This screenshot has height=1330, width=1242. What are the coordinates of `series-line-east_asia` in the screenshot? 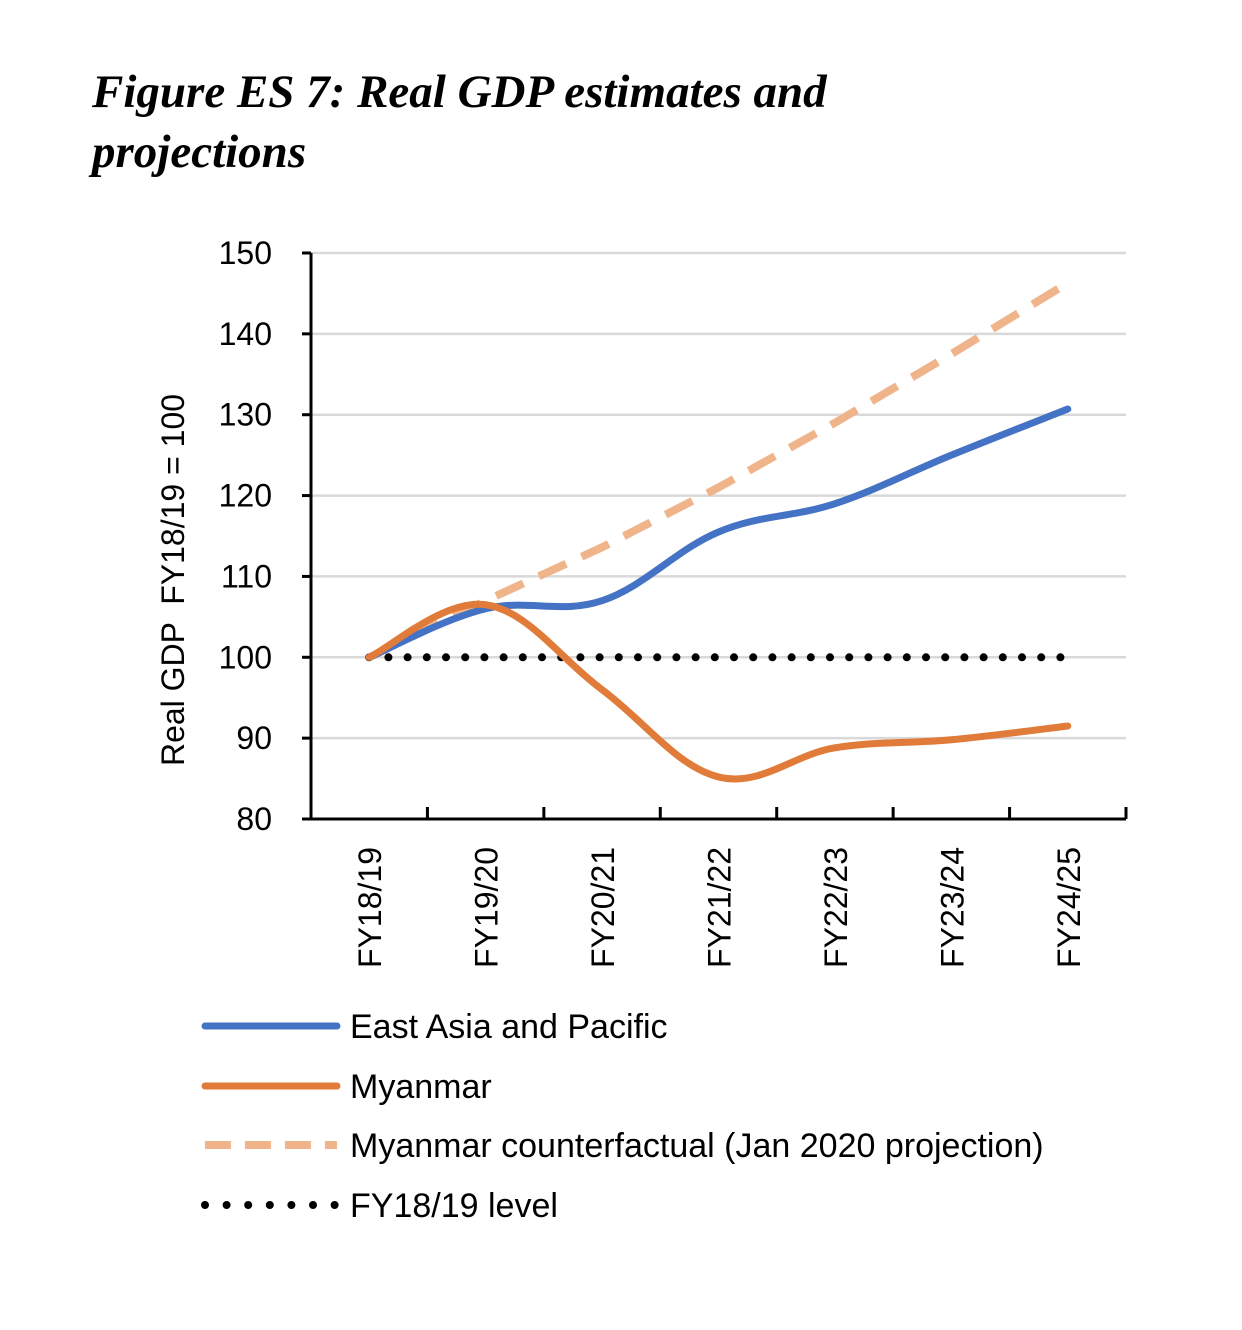 It's located at (718, 533).